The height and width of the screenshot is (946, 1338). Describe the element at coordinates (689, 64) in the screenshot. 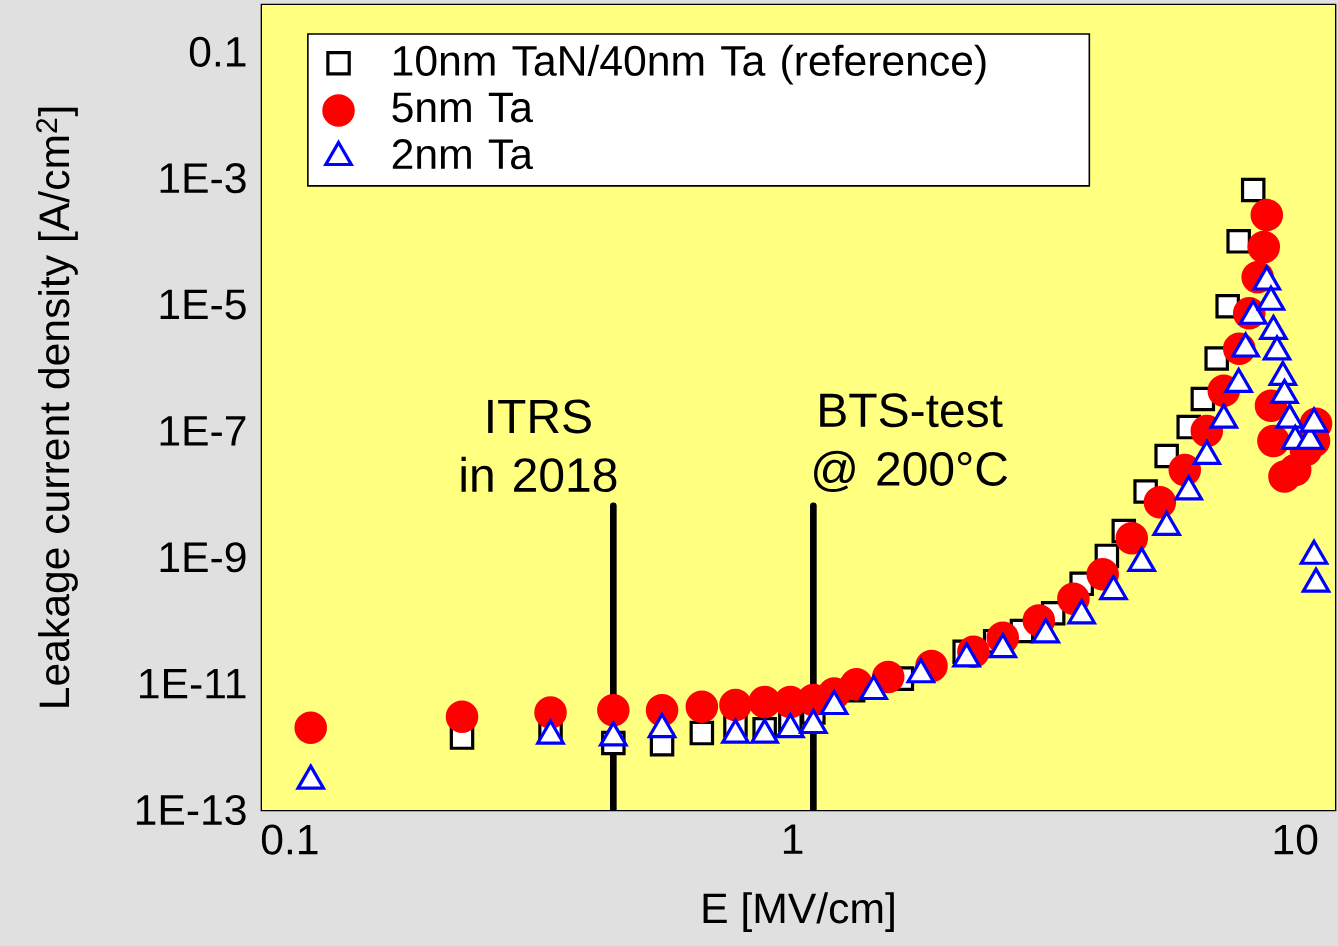

I see `legend-label: 10nm TaN/40nm Ta (reference)` at that location.